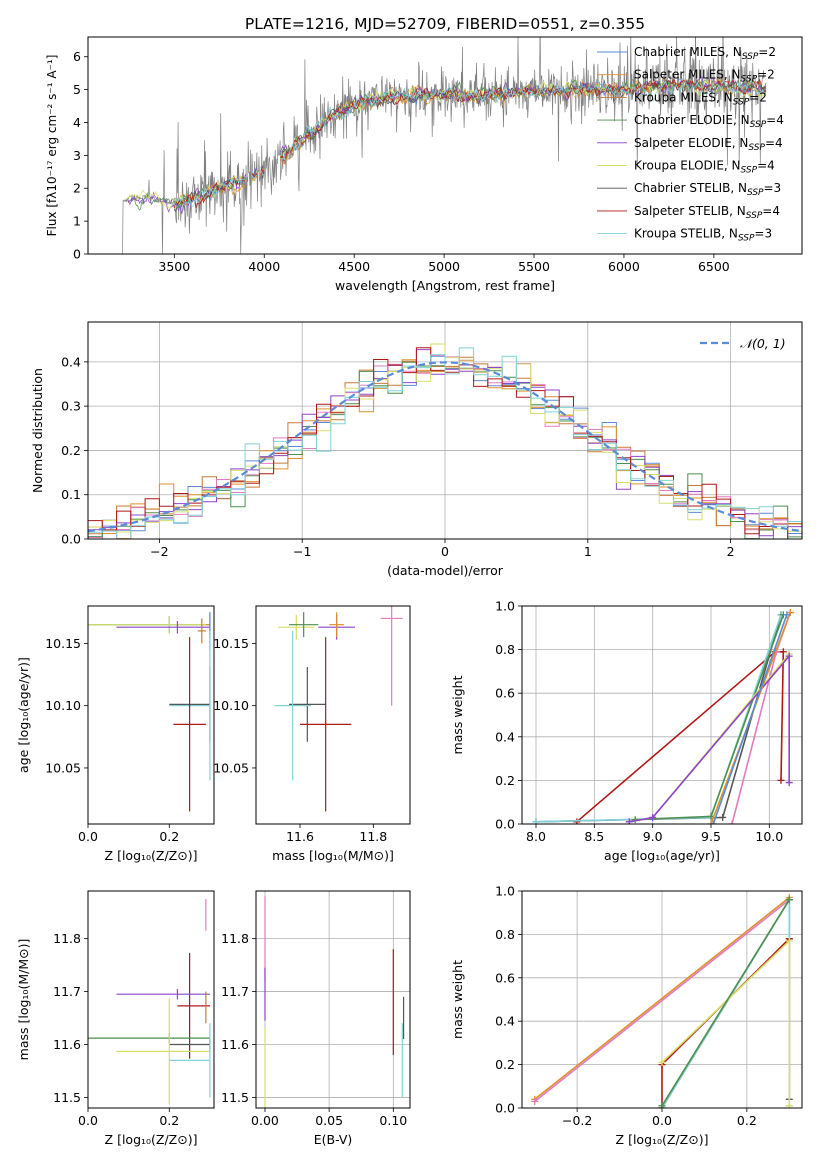 This screenshot has height=1170, width=819. Describe the element at coordinates (71, 406) in the screenshot. I see `y-tick-label: 0.3` at that location.